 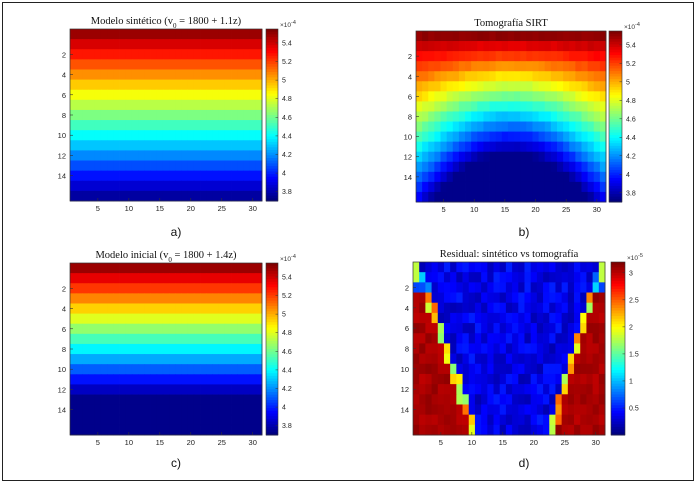 What do you see at coordinates (62, 389) in the screenshot?
I see `y-tick-label: 12` at bounding box center [62, 389].